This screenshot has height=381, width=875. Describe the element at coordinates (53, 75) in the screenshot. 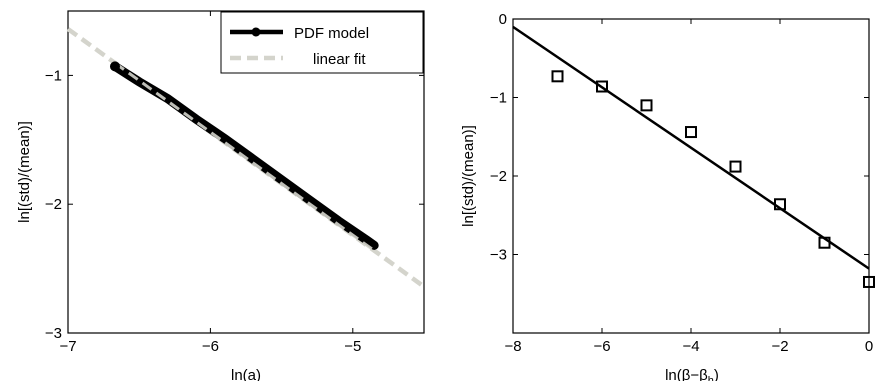

I see `left-y-tick-label: −1` at that location.